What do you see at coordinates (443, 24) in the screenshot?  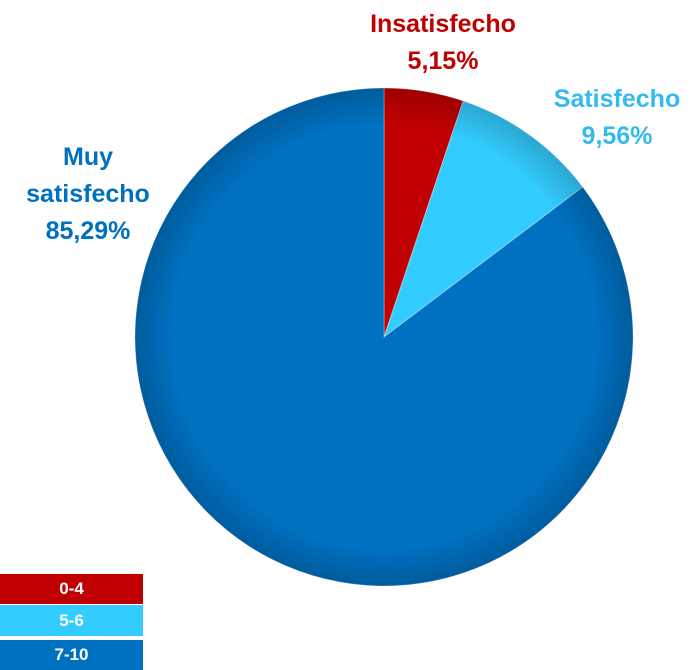 I see `category-label: Insatisfecho` at bounding box center [443, 24].